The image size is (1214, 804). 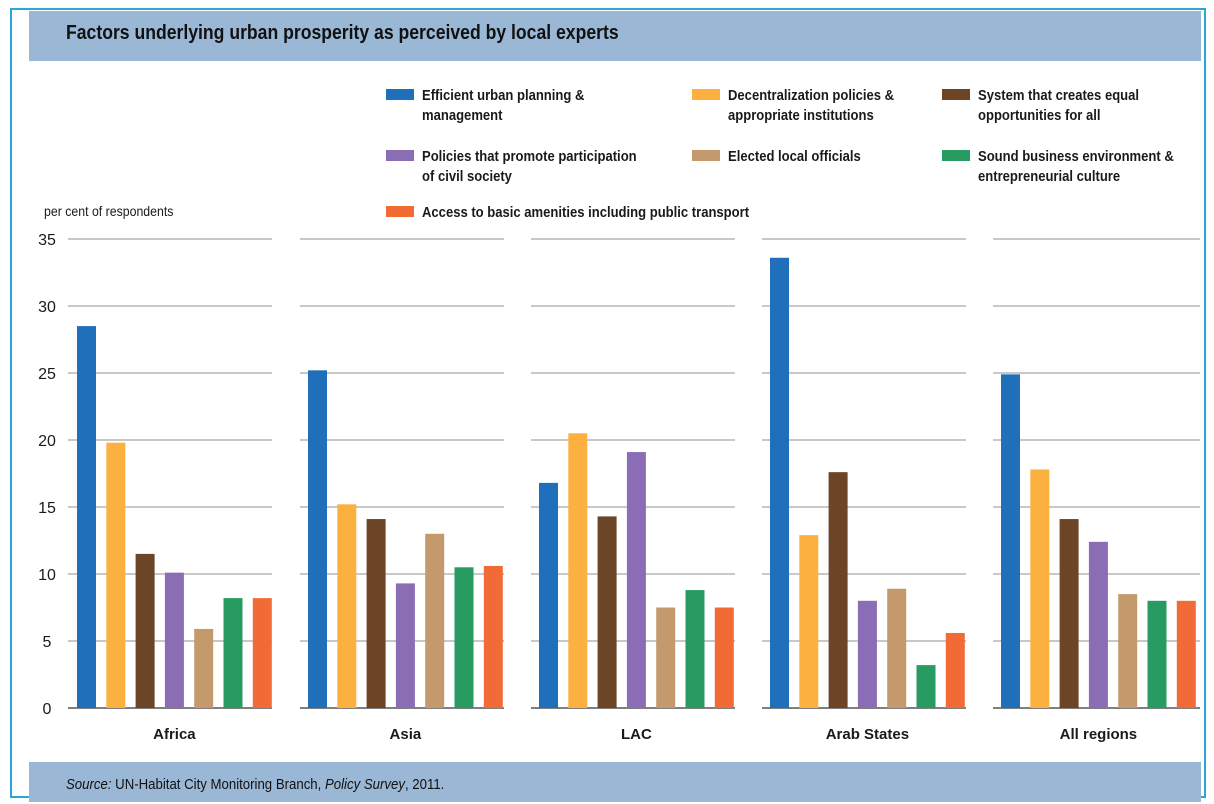 I want to click on y-tick-label: 30, so click(x=47, y=307).